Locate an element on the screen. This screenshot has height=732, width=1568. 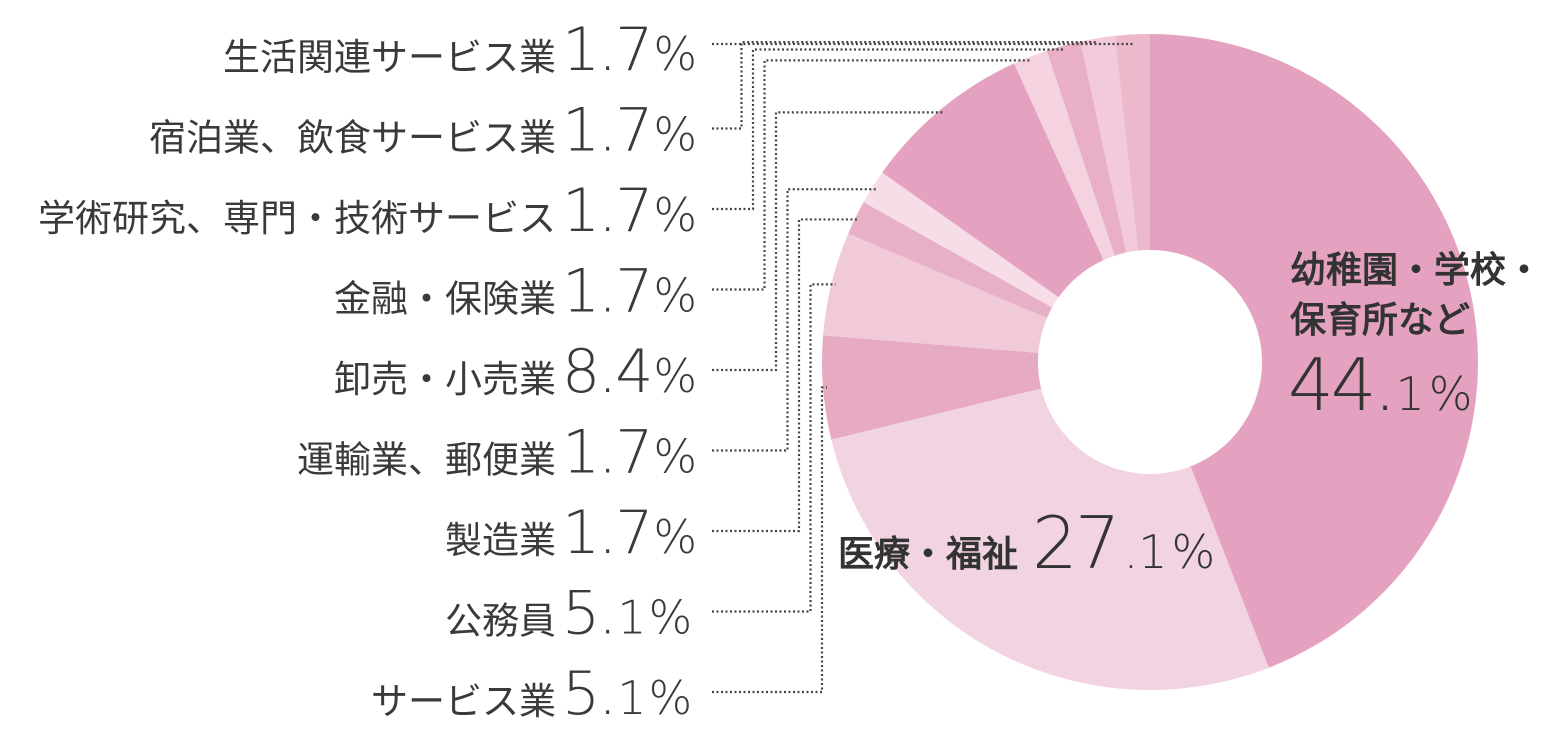
side-label-text: 公務員 is located at coordinates (500, 621).